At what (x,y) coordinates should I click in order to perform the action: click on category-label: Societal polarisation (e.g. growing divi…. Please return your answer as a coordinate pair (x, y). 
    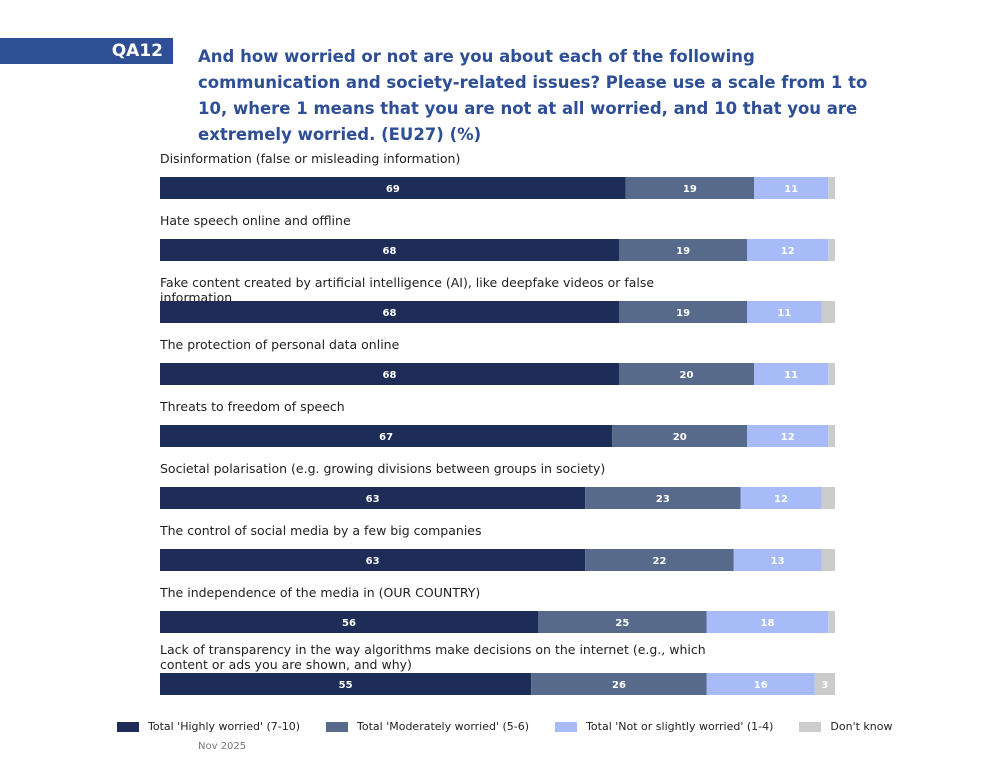
    Looking at the image, I should click on (382, 468).